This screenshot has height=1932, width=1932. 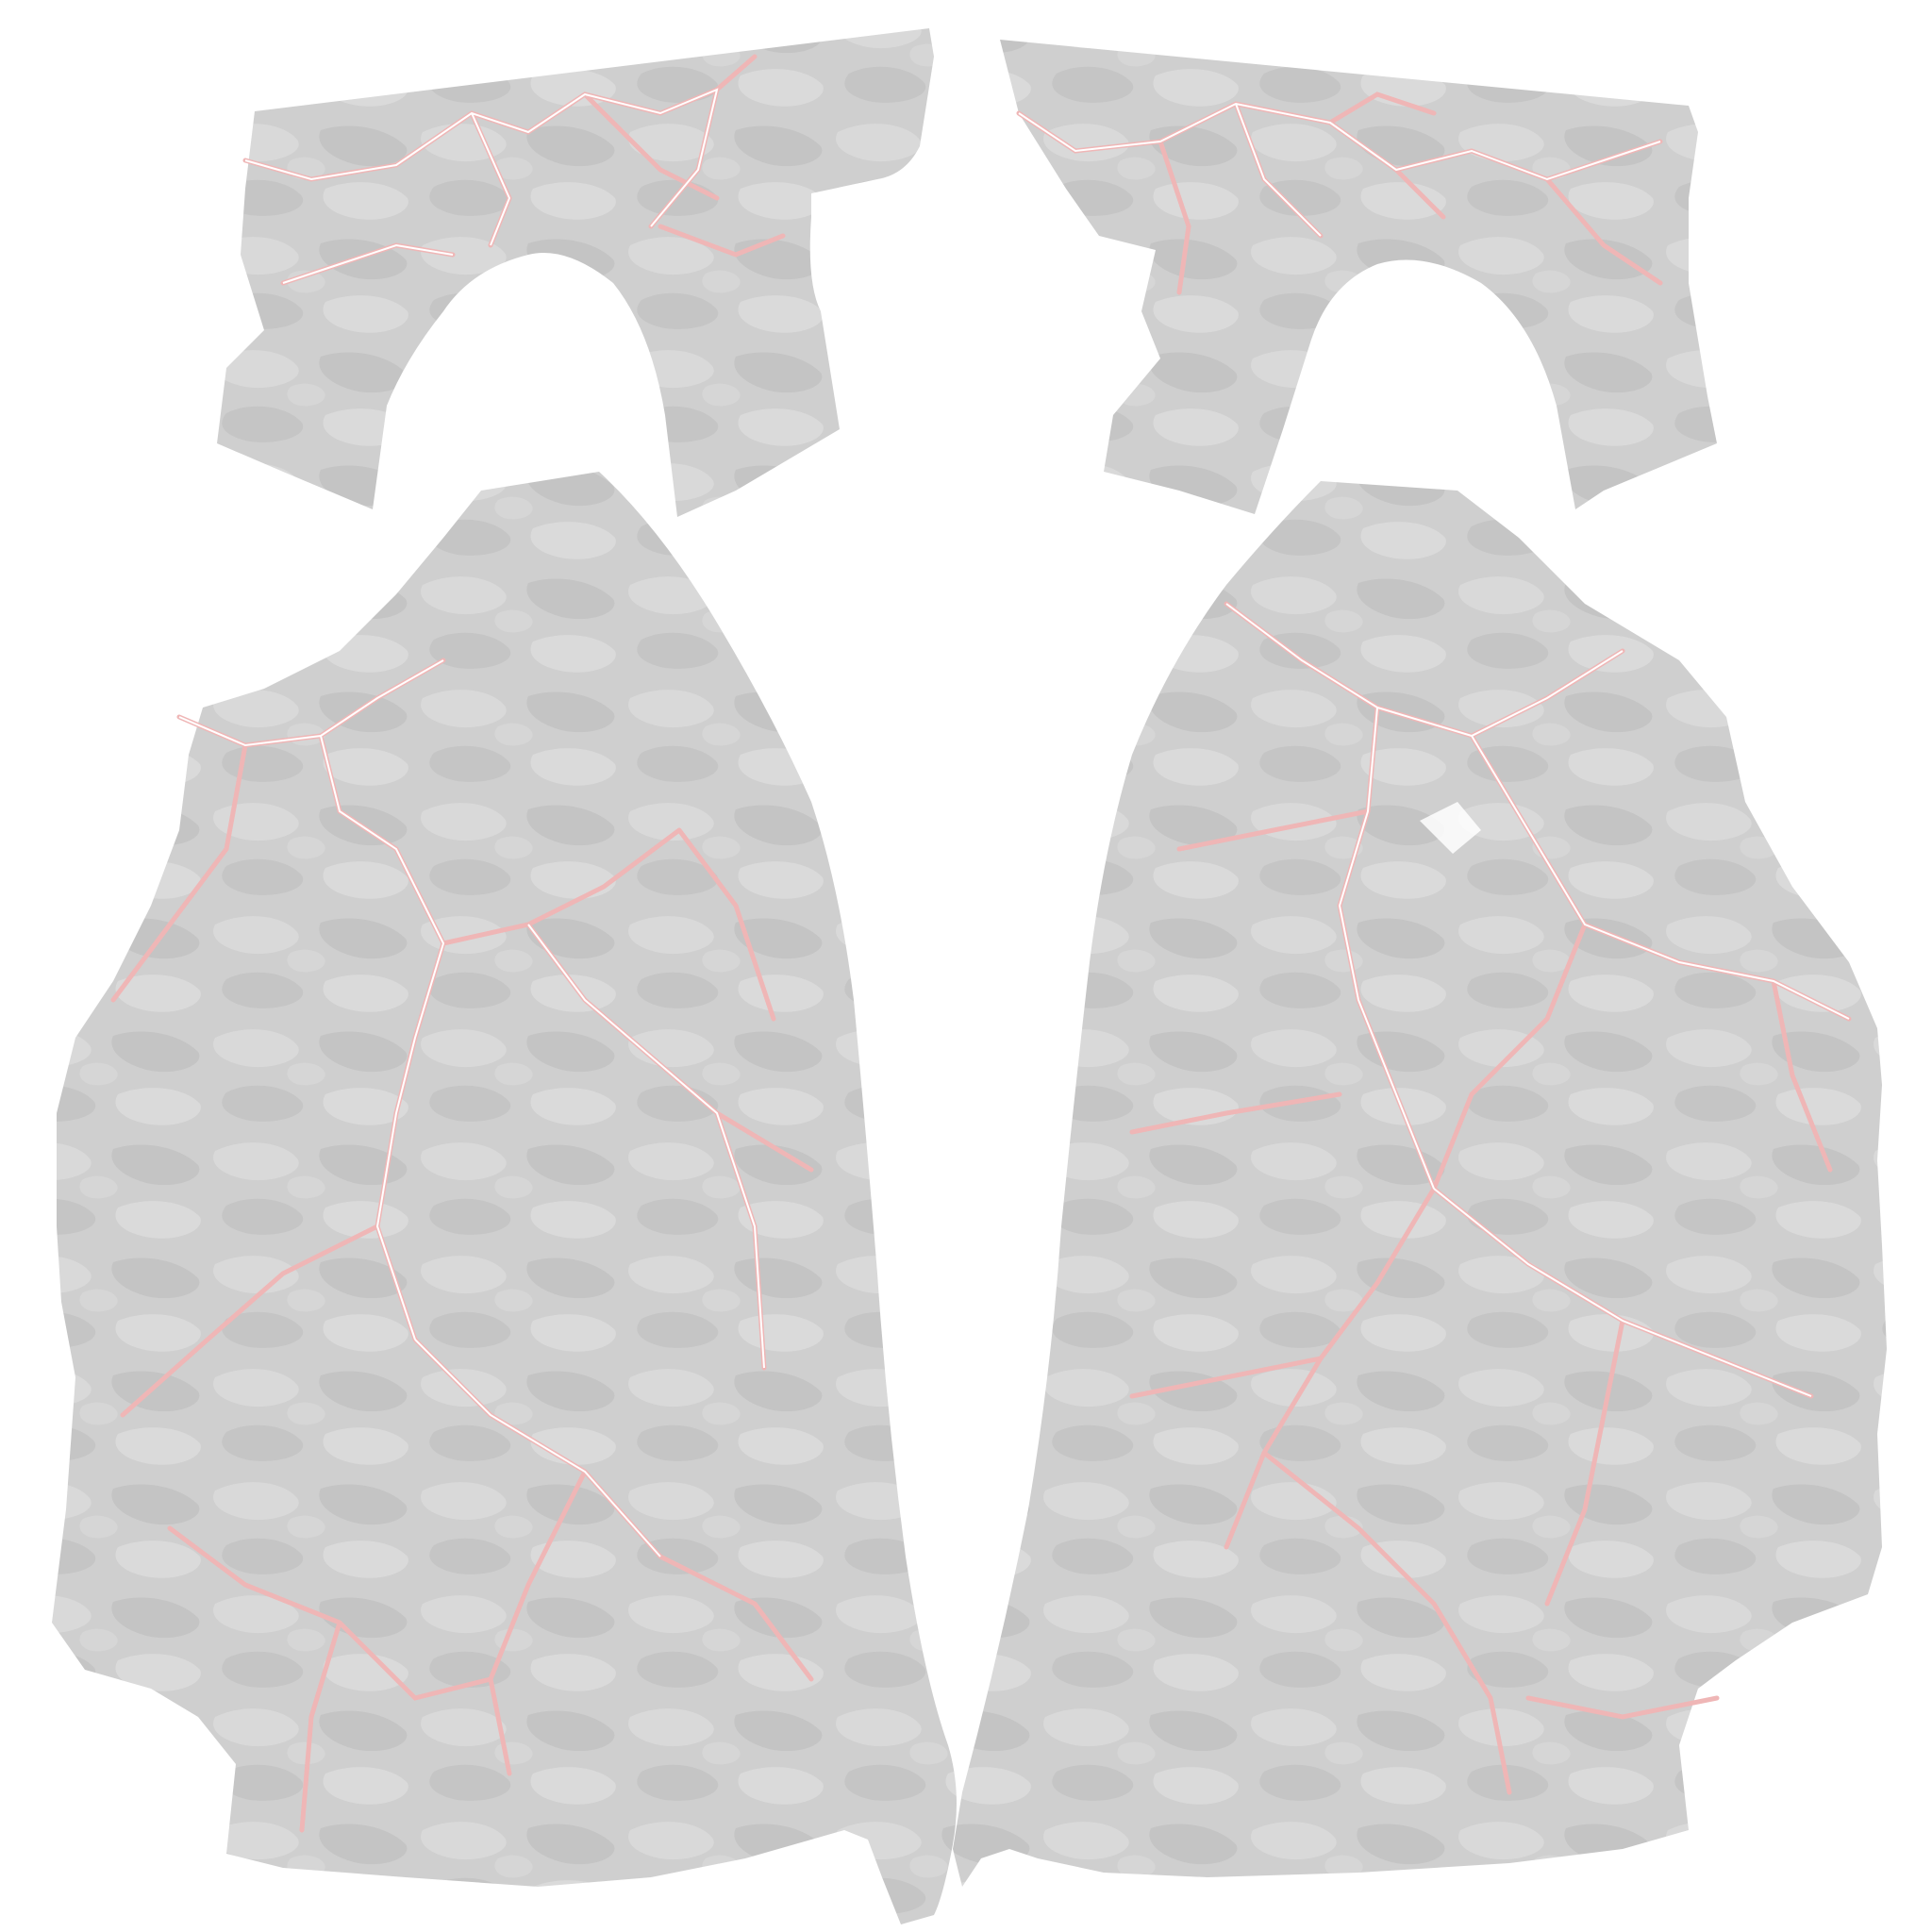 What do you see at coordinates (1451, 828) in the screenshot?
I see `bright-crack-accent` at bounding box center [1451, 828].